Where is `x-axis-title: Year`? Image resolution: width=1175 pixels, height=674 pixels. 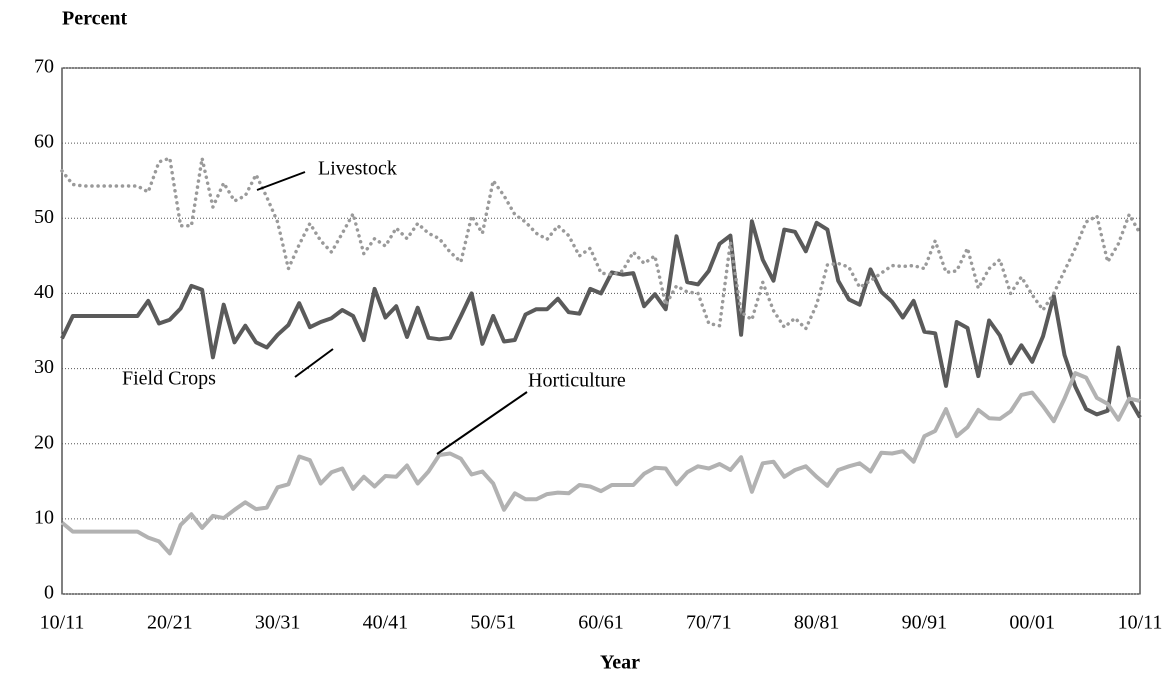
x-axis-title: Year is located at coordinates (620, 663).